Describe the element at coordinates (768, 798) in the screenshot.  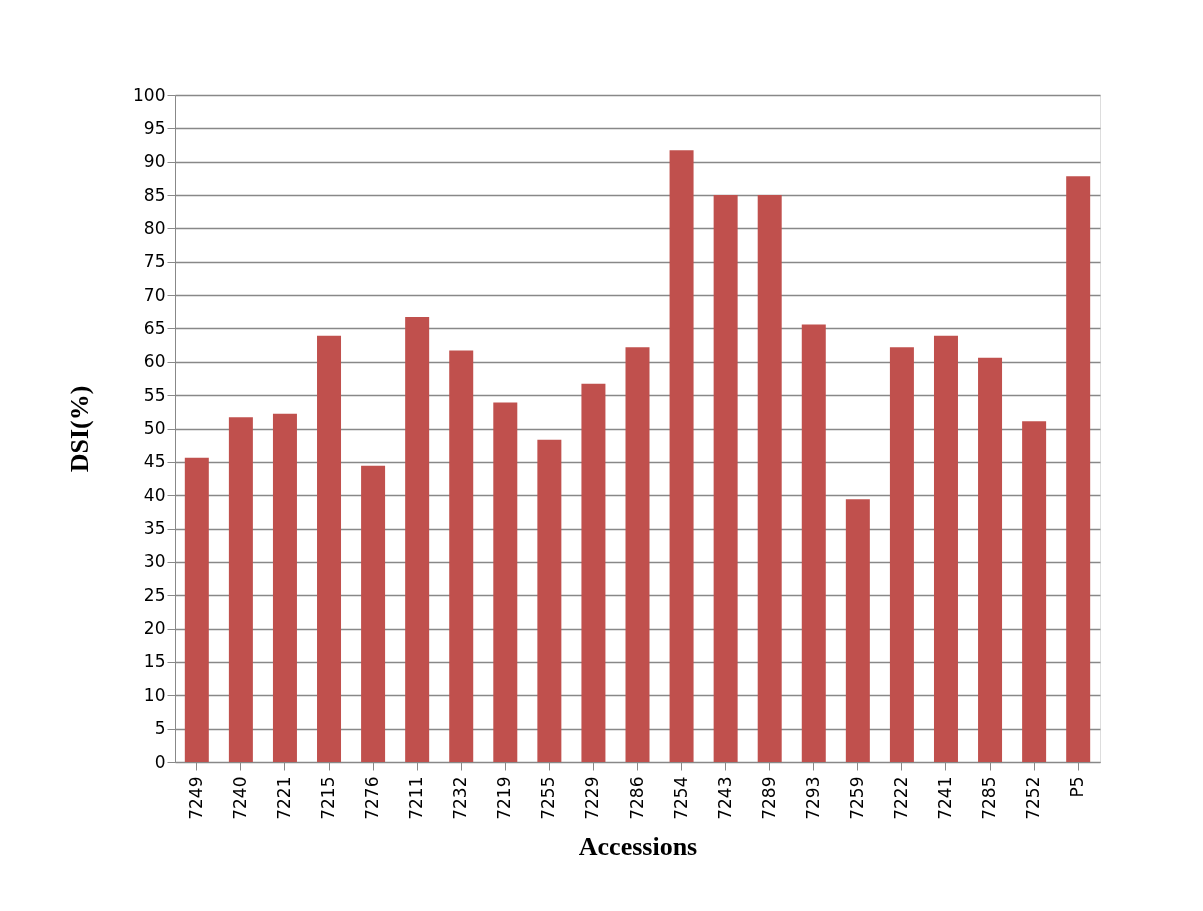
I see `x-tick-label: 7289` at that location.